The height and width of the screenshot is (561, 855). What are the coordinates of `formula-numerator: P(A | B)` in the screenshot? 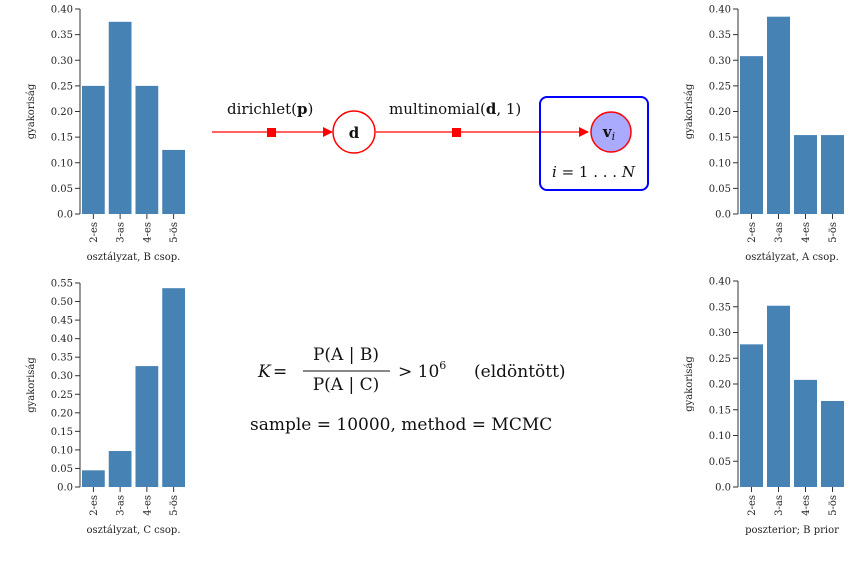 It's located at (346, 355).